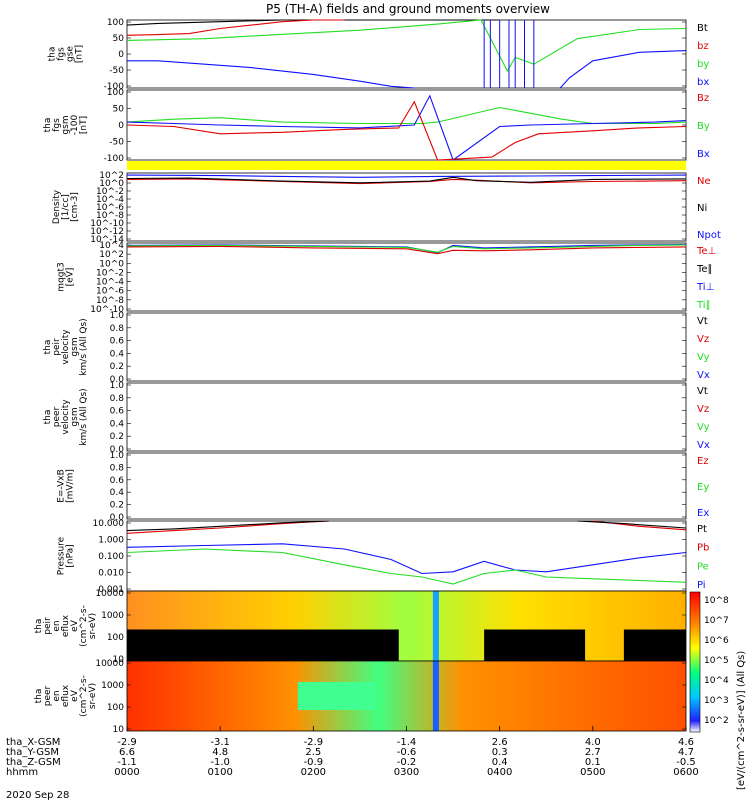 The width and height of the screenshot is (750, 800). What do you see at coordinates (313, 752) in the screenshot?
I see `x-row-value: 2.5` at bounding box center [313, 752].